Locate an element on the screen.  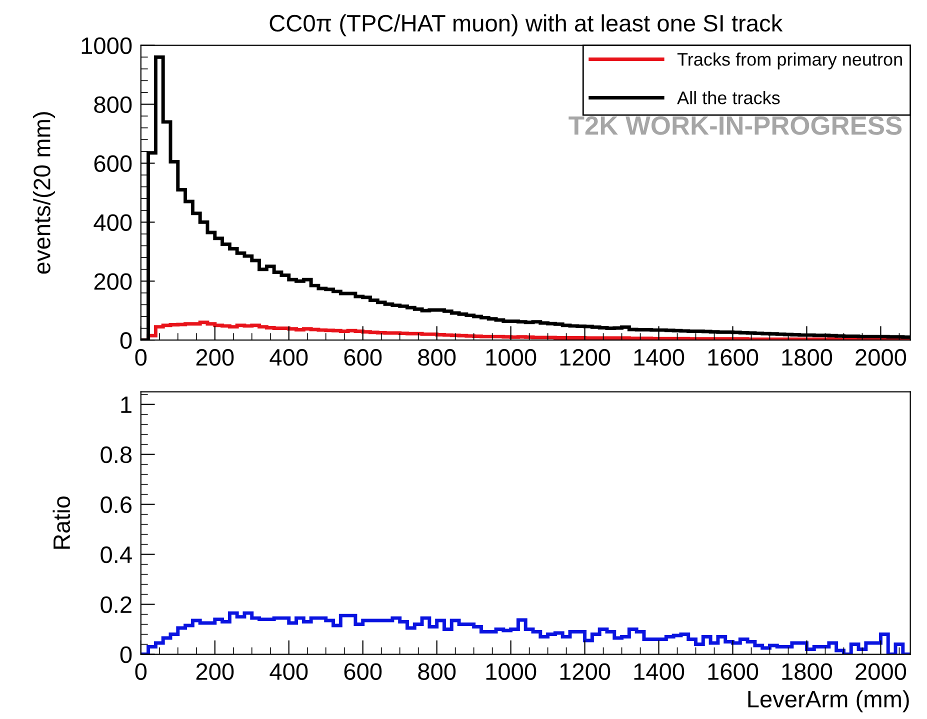
y-tick-label: 0.4 is located at coordinates (116, 555).